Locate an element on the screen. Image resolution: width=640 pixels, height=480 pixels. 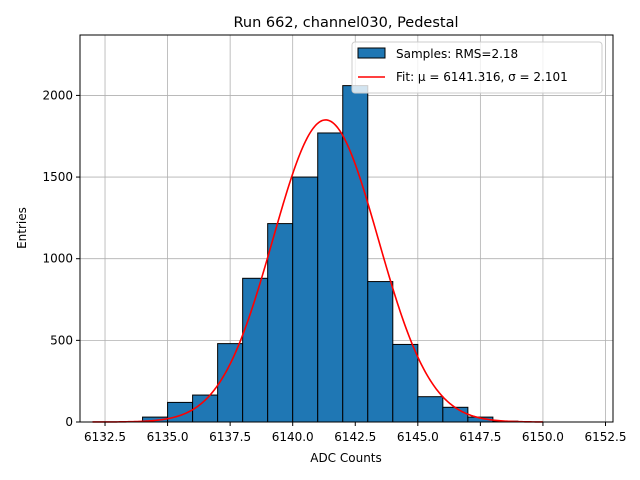
y-axis-ticks: 0 500 1000 1500 2000 is located at coordinates (61, 258).